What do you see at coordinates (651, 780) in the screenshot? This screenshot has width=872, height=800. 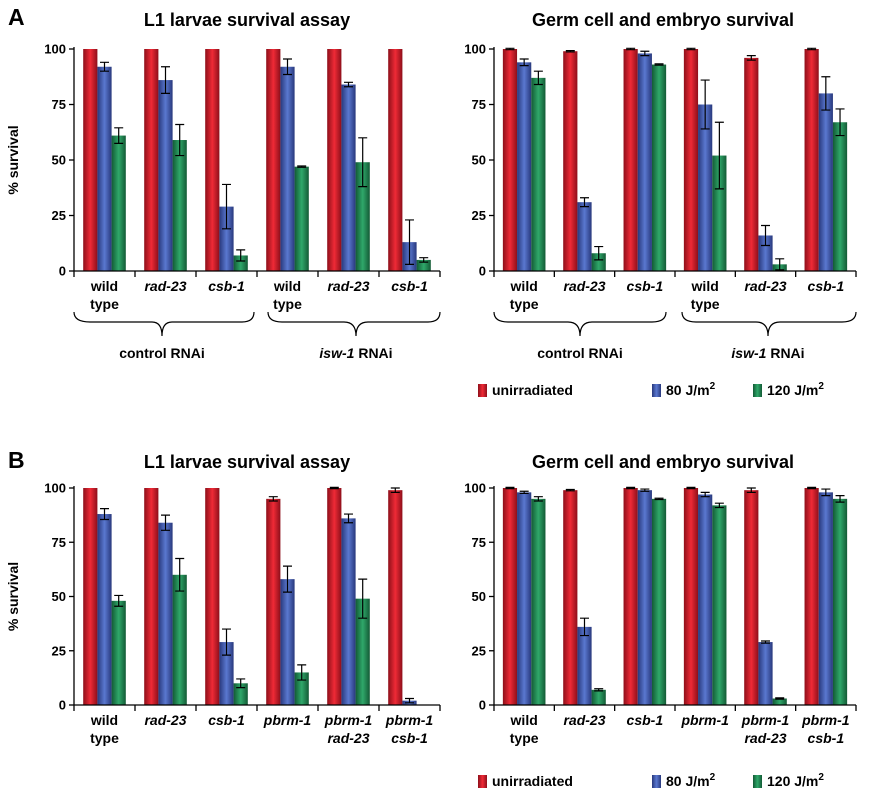 I see `legend-b: unirradiated 80 J/m2 120 J/m2` at bounding box center [651, 780].